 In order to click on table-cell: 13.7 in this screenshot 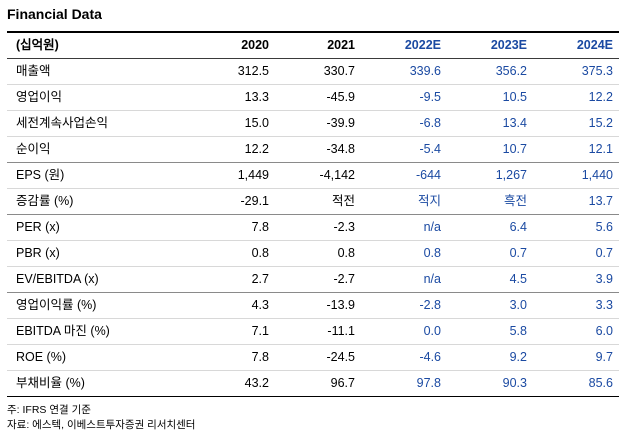, I will do `click(576, 201)`.